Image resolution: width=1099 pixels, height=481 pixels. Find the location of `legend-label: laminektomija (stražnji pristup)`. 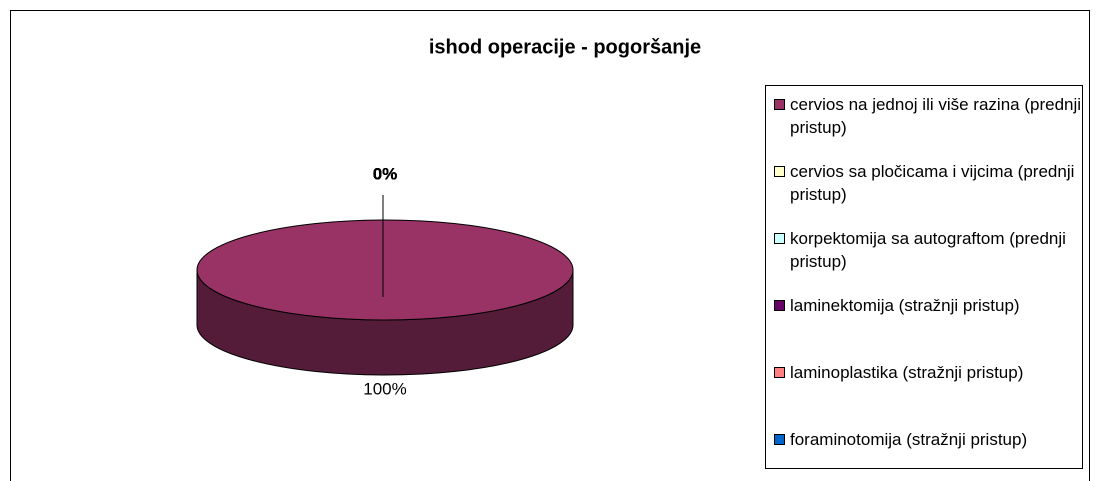

legend-label: laminektomija (stražnji pristup) is located at coordinates (905, 305).